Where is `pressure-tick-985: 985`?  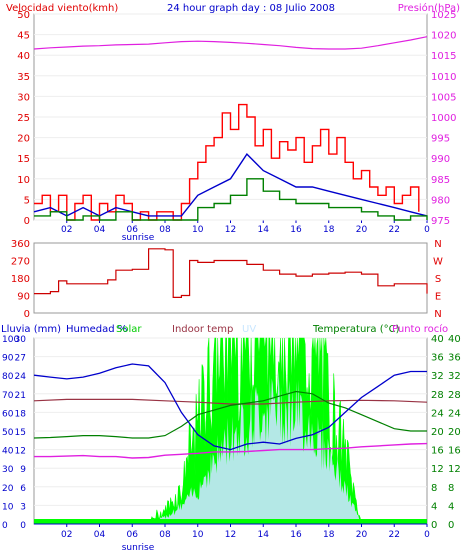
pressure-tick-985: 985 is located at coordinates (440, 180).